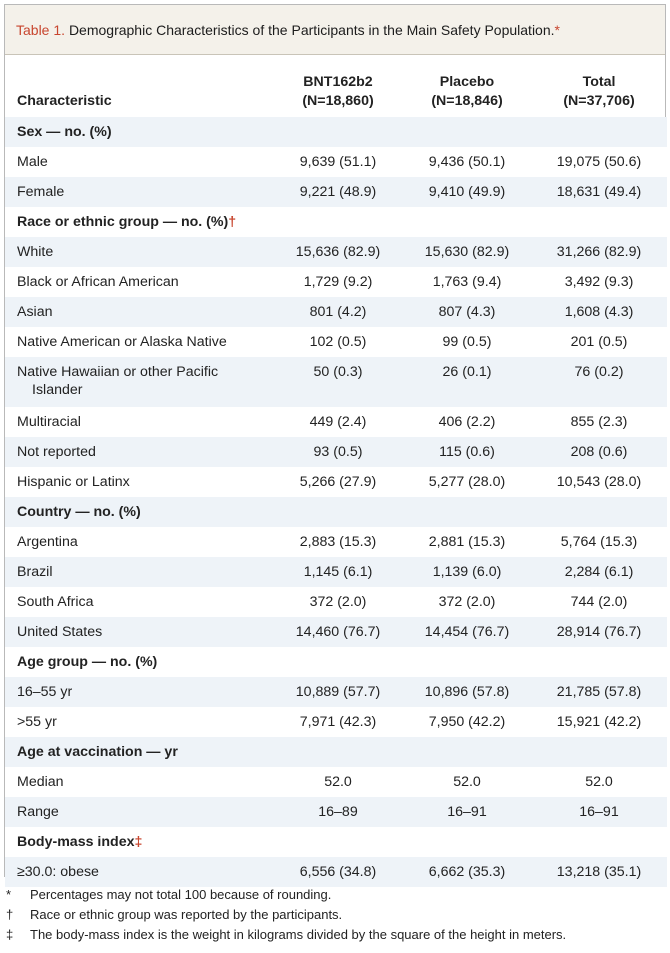  I want to click on cell-placebo: 115 (0.6), so click(467, 452).